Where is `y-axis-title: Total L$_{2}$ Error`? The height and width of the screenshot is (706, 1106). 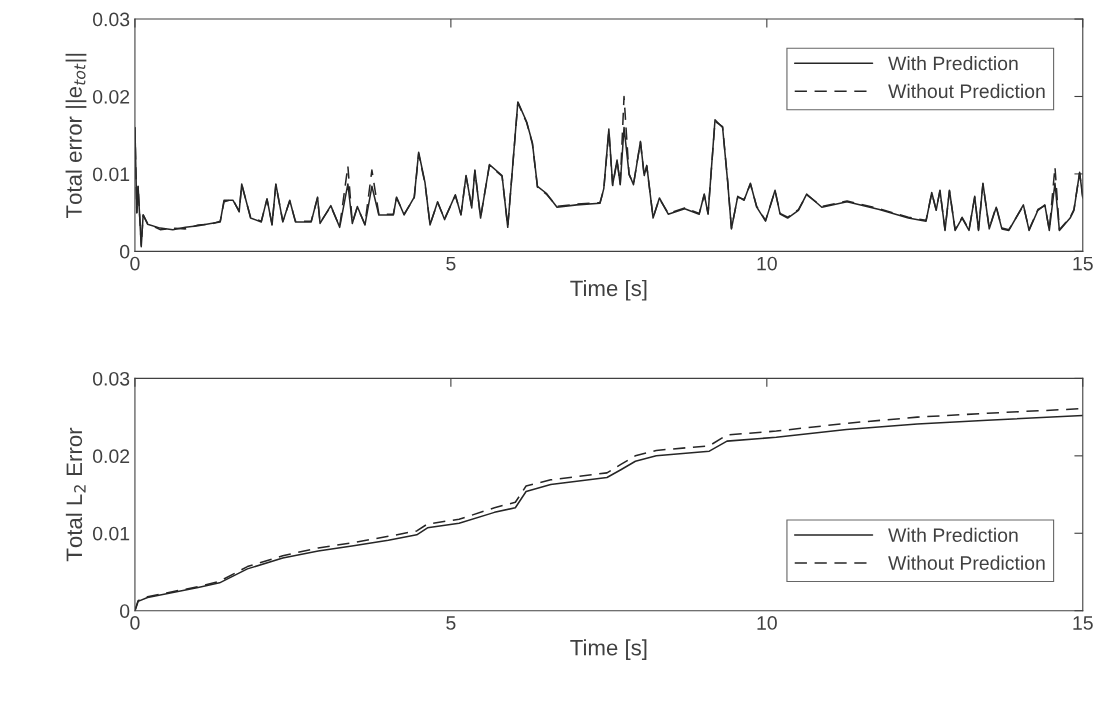
y-axis-title: Total L$_{2}$ Error is located at coordinates (75, 494).